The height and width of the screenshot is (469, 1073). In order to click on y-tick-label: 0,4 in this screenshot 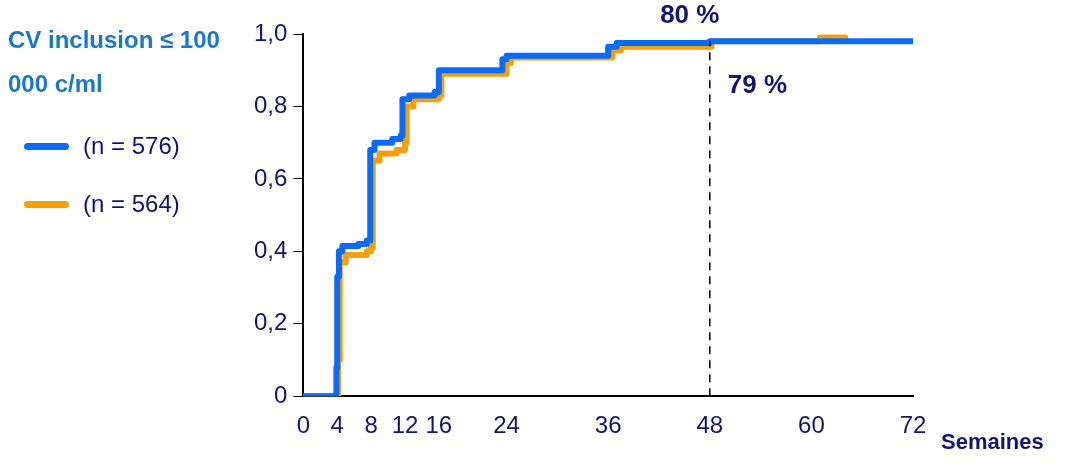, I will do `click(270, 249)`.